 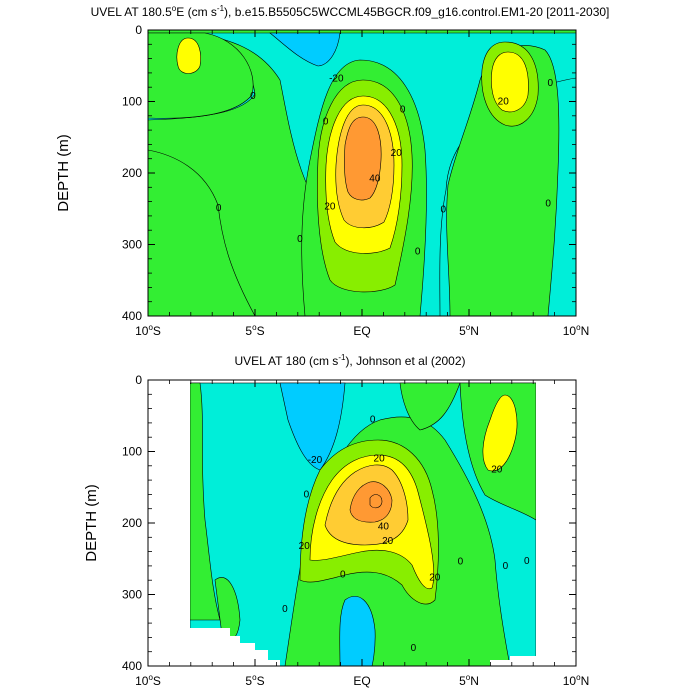 I want to click on top-fill-jet-core, so click(x=363, y=158).